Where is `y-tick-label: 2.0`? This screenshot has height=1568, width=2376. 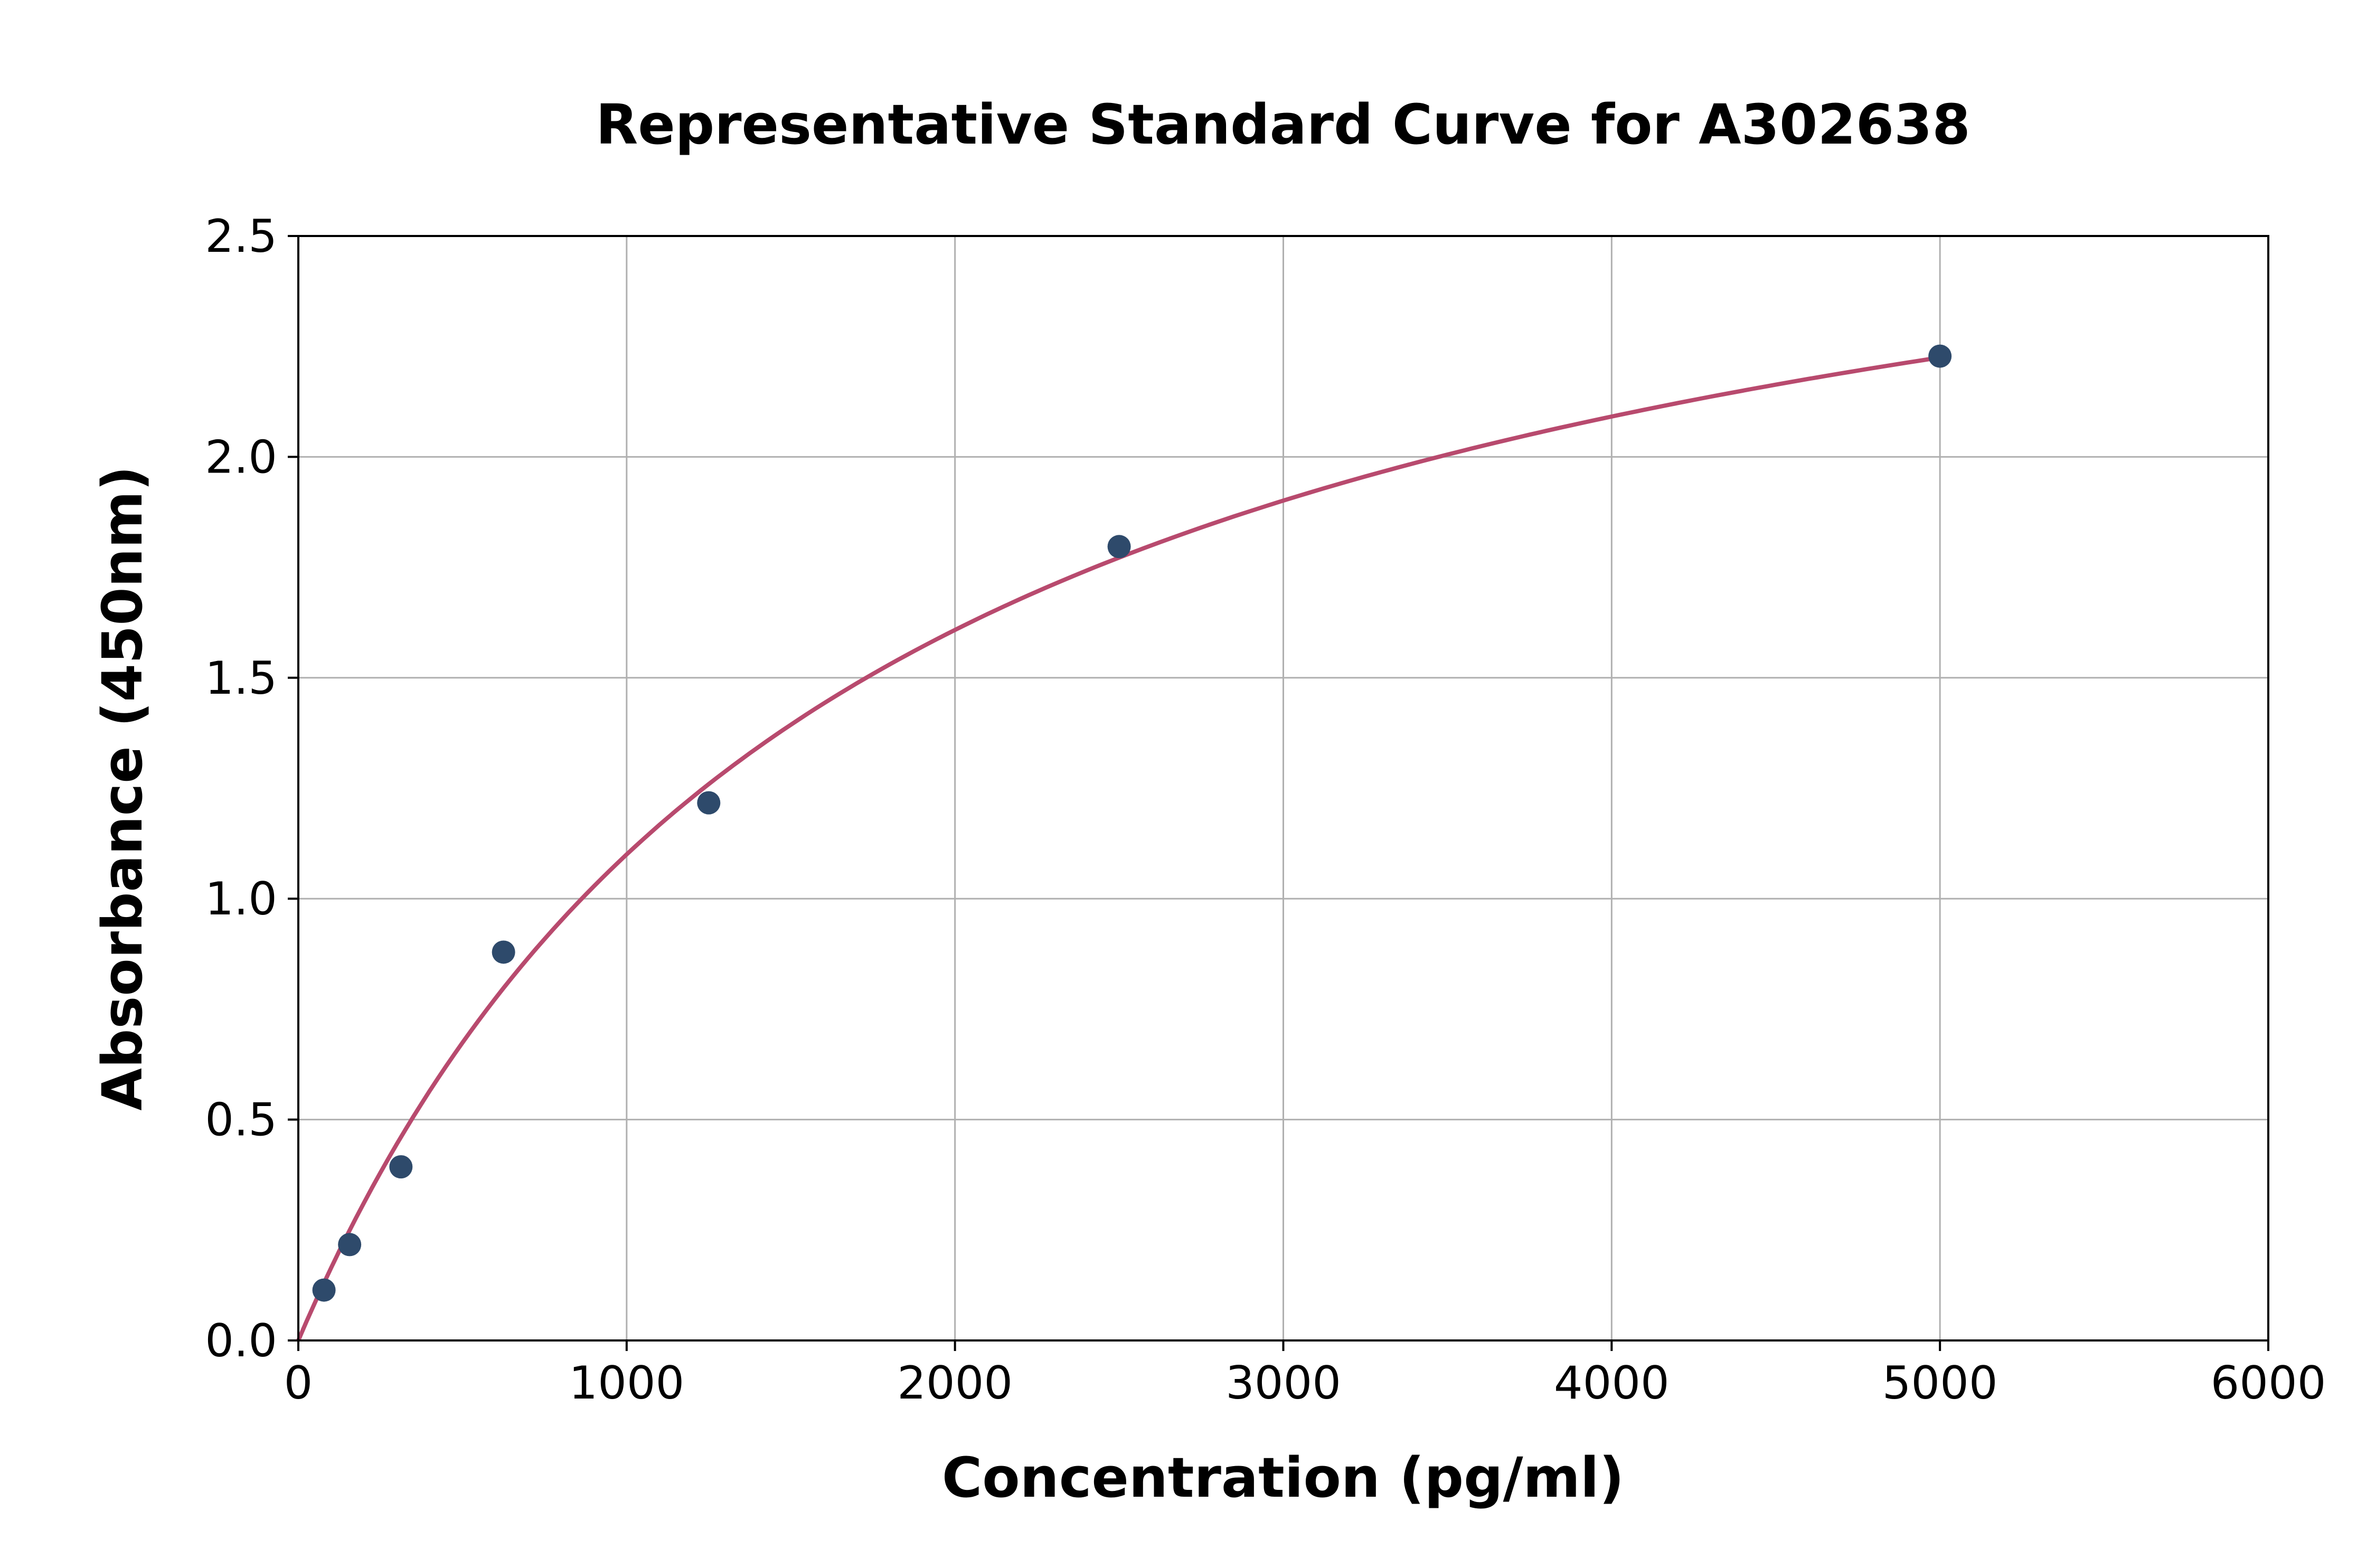
y-tick-label: 2.0 is located at coordinates (241, 457).